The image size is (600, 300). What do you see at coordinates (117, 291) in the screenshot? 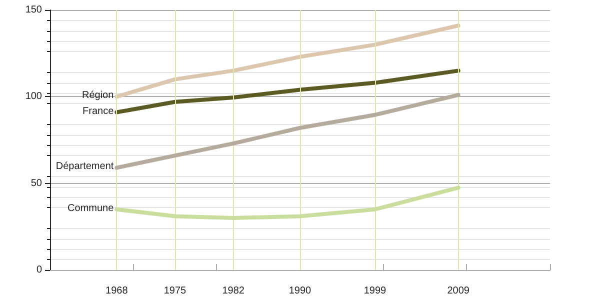
I see `x-tick-label: 1968` at bounding box center [117, 291].